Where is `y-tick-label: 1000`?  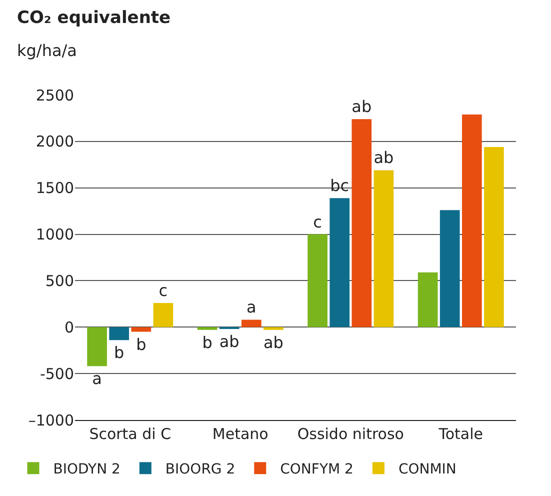
y-tick-label: 1000 is located at coordinates (55, 235).